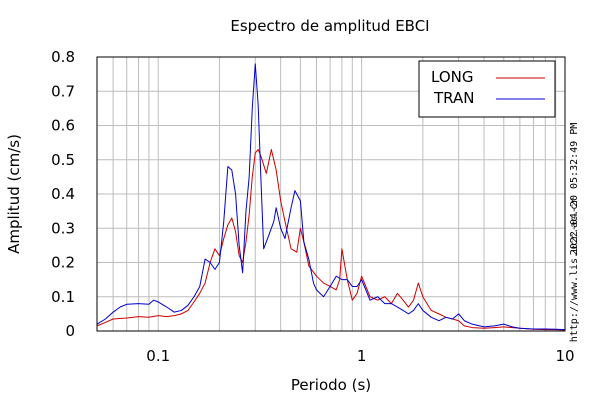 The width and height of the screenshot is (600, 400). Describe the element at coordinates (14, 194) in the screenshot. I see `y-axis-title: Amplitud (cm/s)` at that location.